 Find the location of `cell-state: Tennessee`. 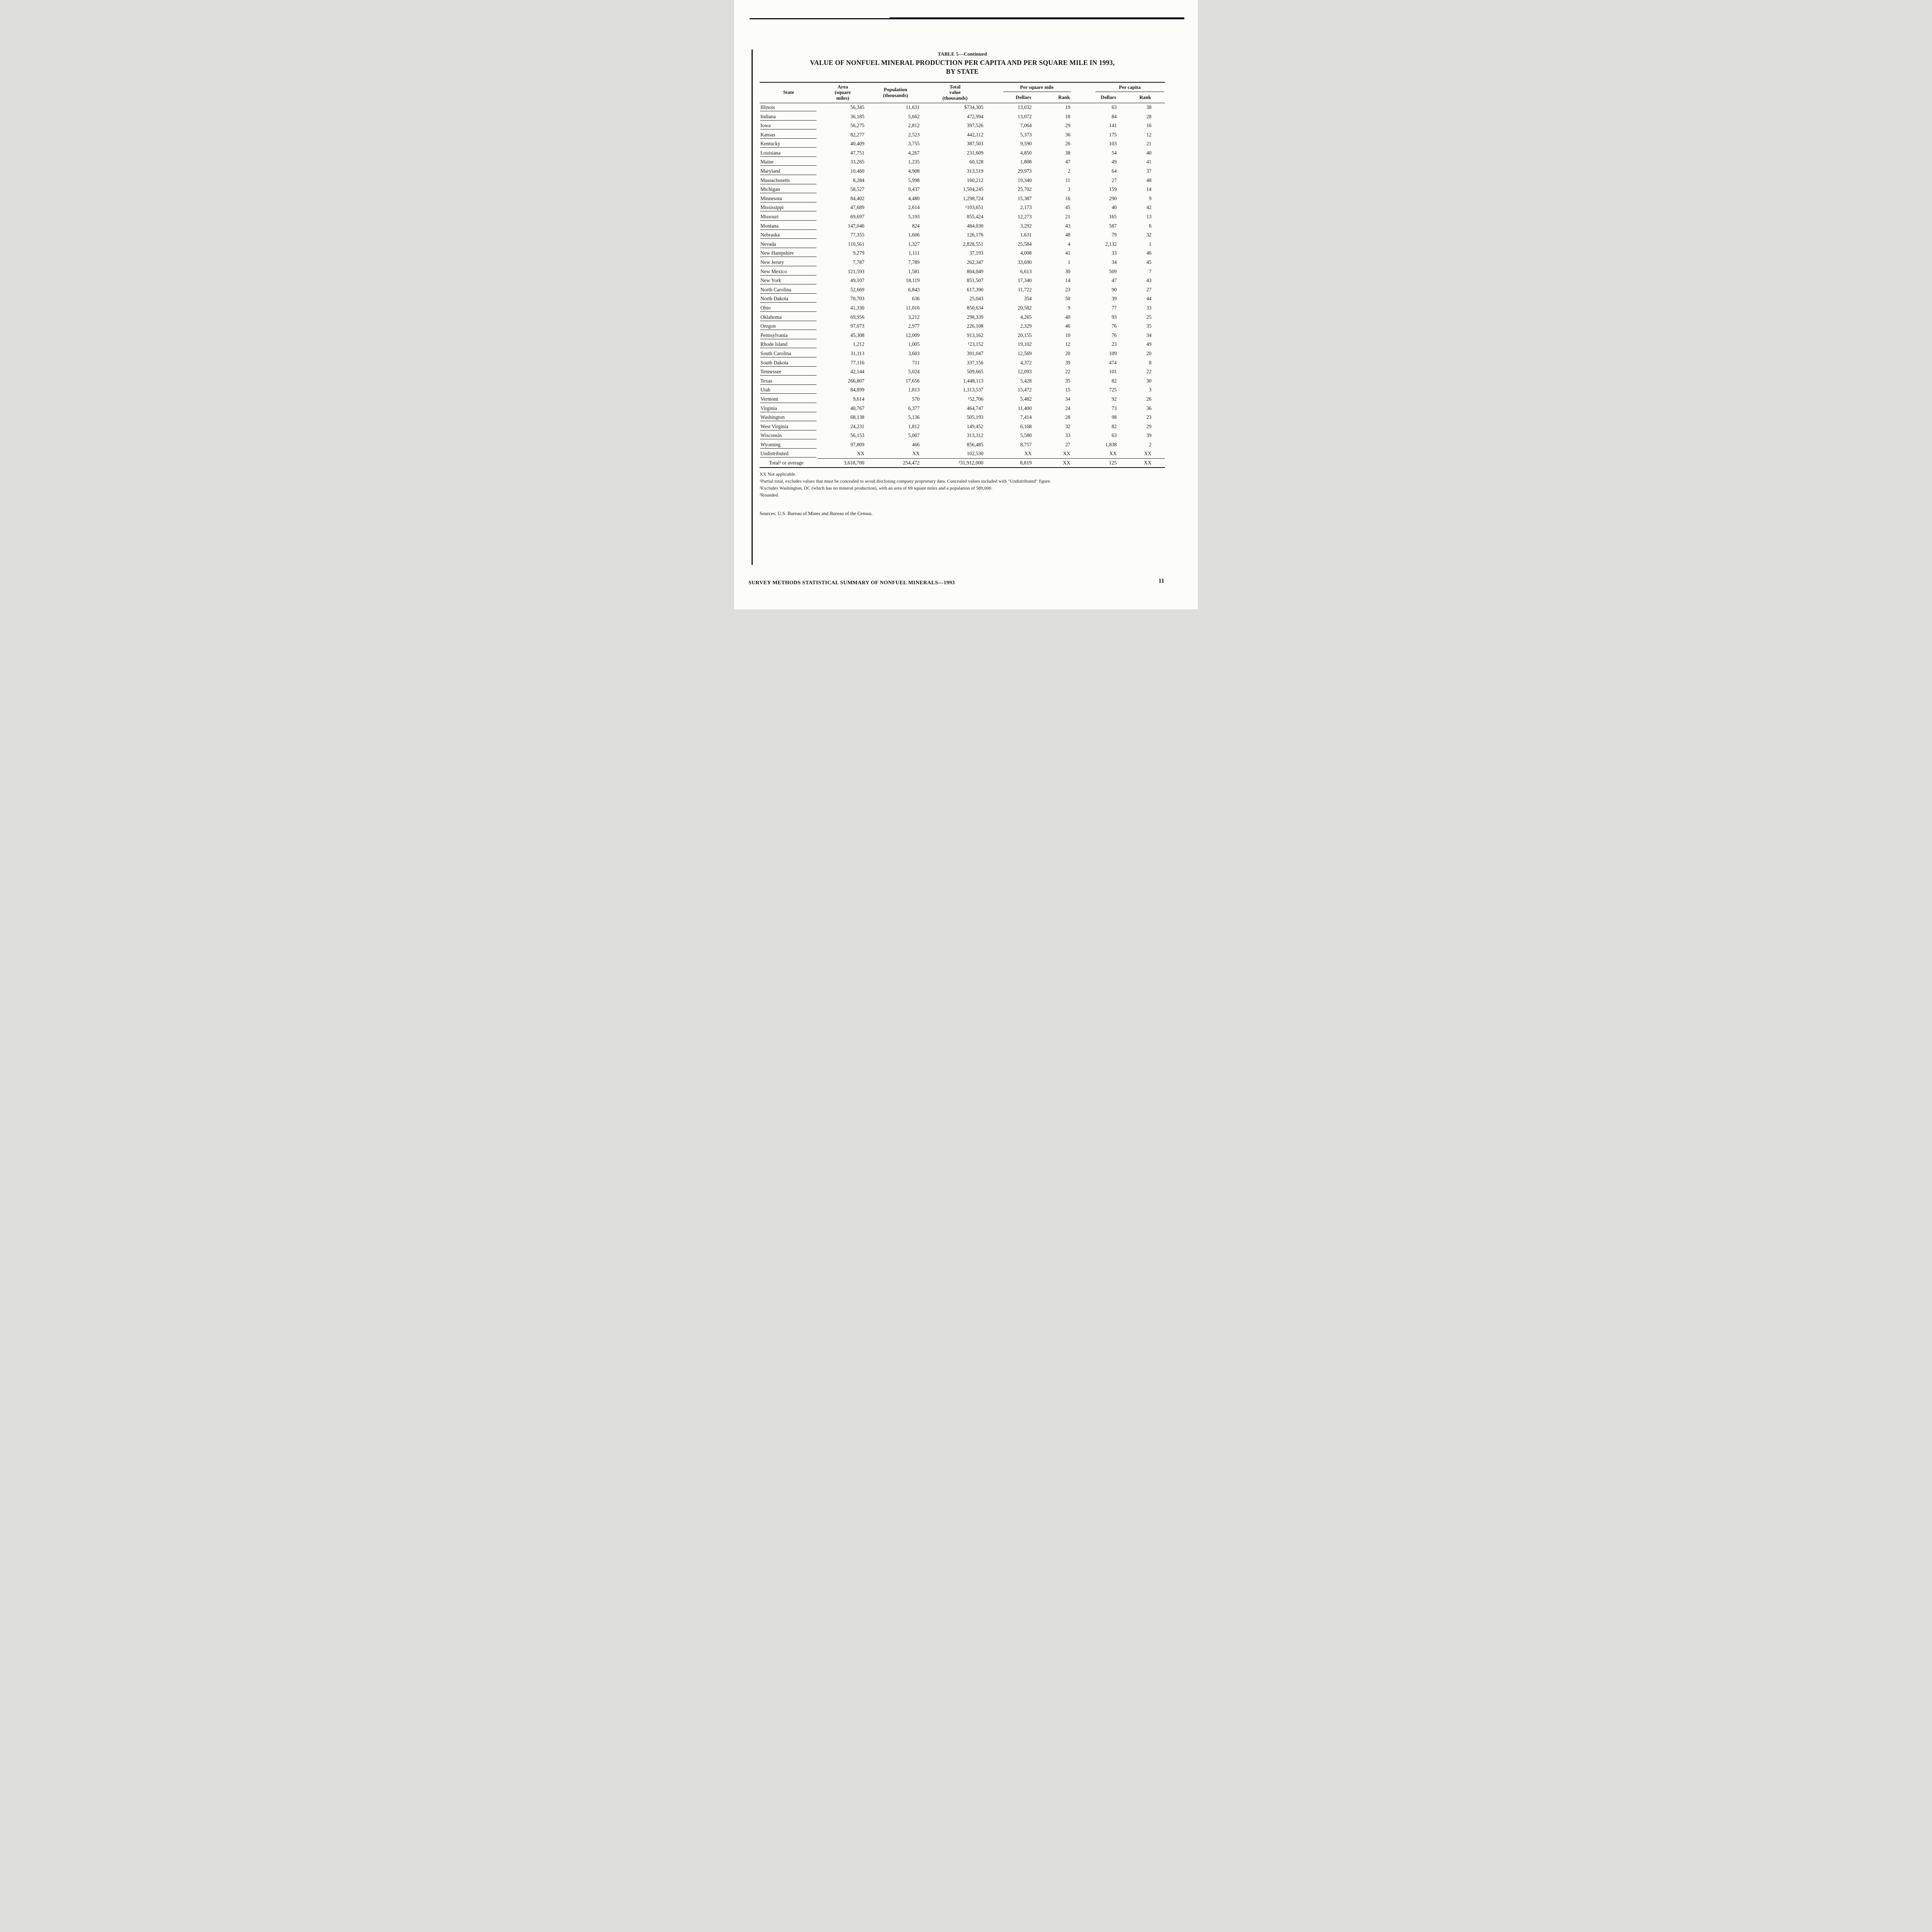

cell-state: Tennessee is located at coordinates (788, 372).